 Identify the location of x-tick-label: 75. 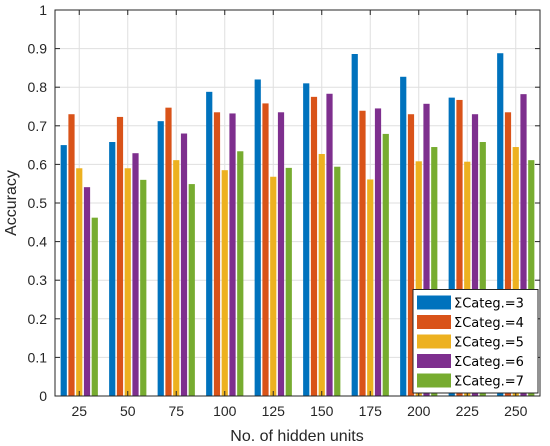
(176, 411).